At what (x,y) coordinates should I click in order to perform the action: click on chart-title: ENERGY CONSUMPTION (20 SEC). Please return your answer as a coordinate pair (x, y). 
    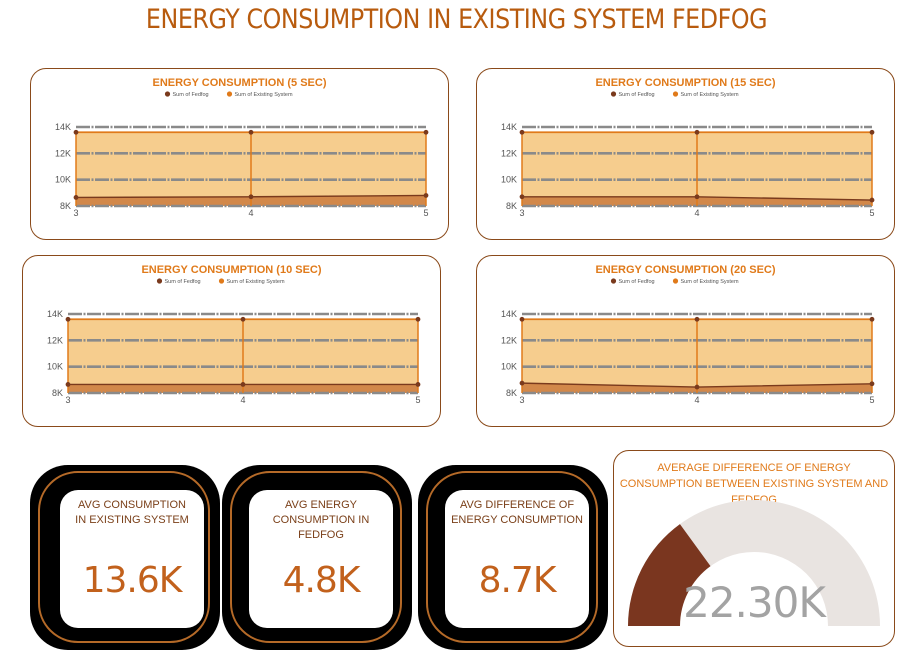
    Looking at the image, I should click on (685, 270).